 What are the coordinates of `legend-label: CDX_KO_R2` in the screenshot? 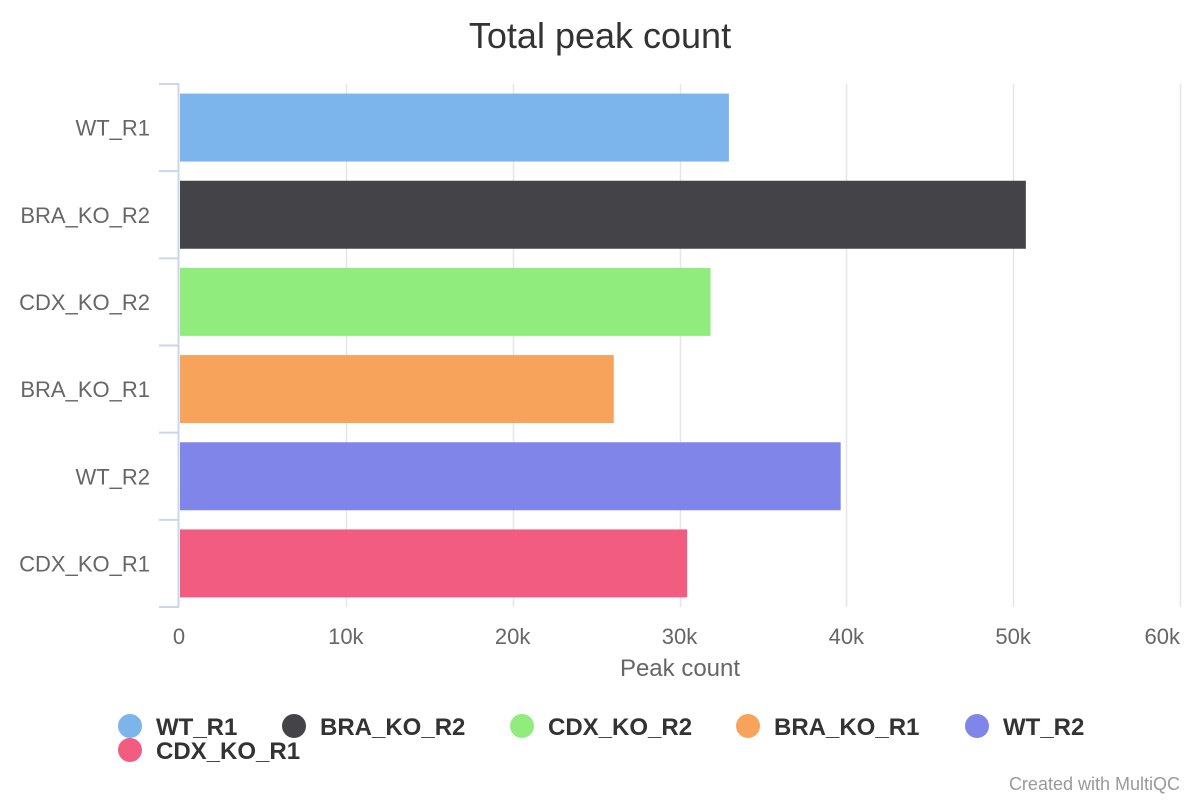 It's located at (620, 727).